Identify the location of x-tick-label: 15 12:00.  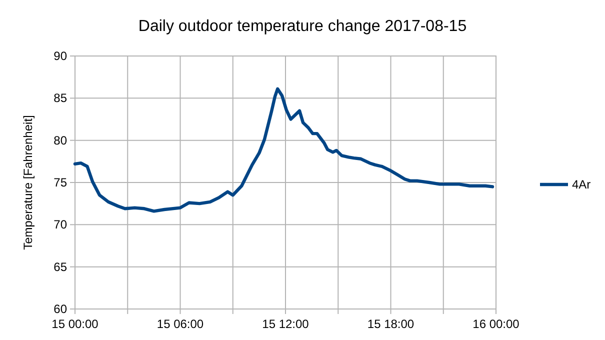
(286, 324).